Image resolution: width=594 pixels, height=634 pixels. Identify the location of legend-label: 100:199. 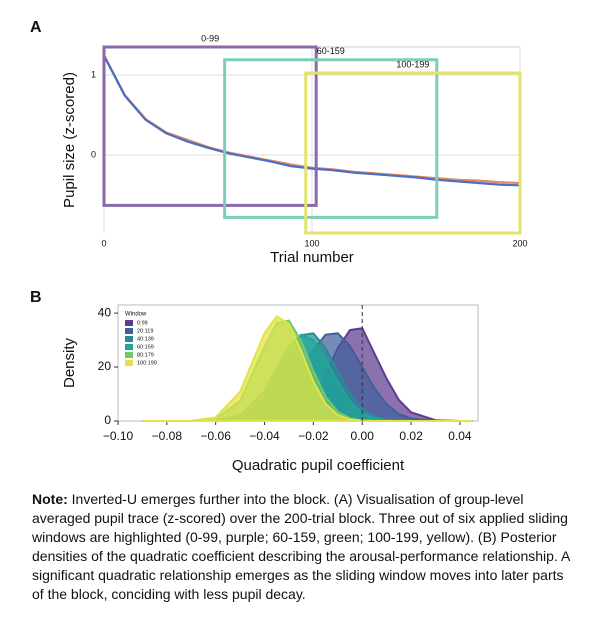
(147, 363).